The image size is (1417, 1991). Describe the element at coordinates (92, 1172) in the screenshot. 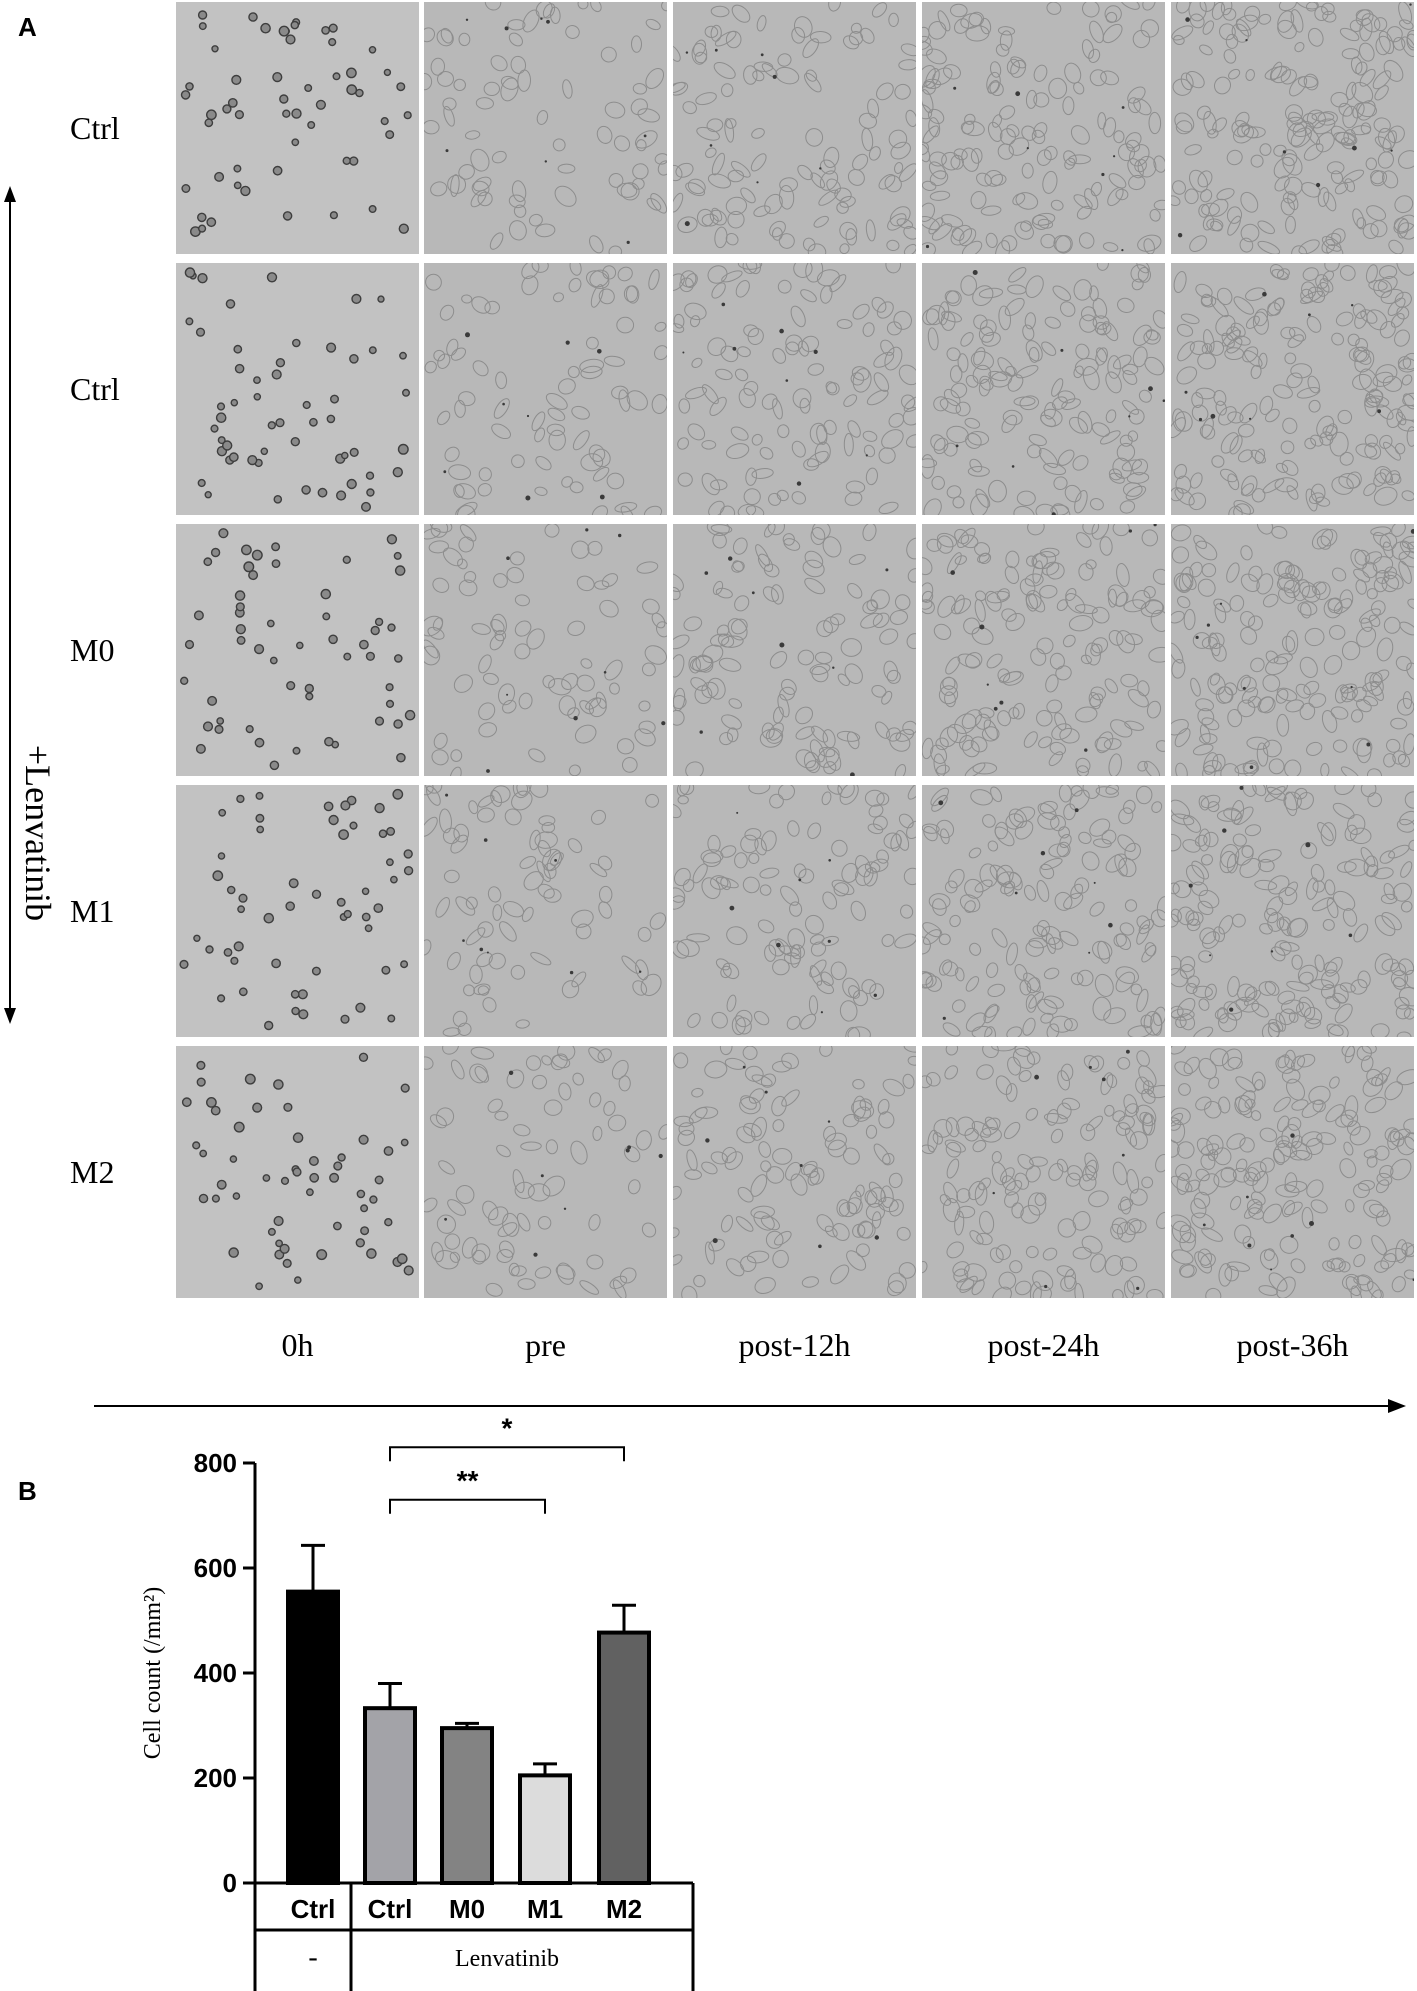

I see `row-label-4: M2` at that location.